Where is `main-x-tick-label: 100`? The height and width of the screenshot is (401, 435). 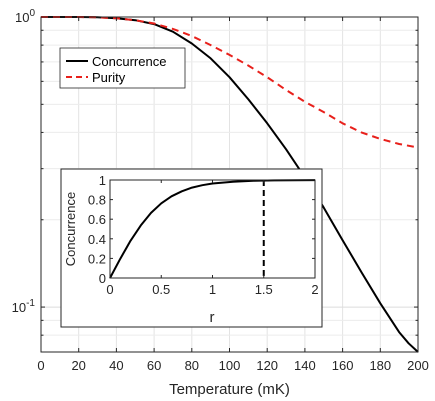 main-x-tick-label: 100 is located at coordinates (230, 365).